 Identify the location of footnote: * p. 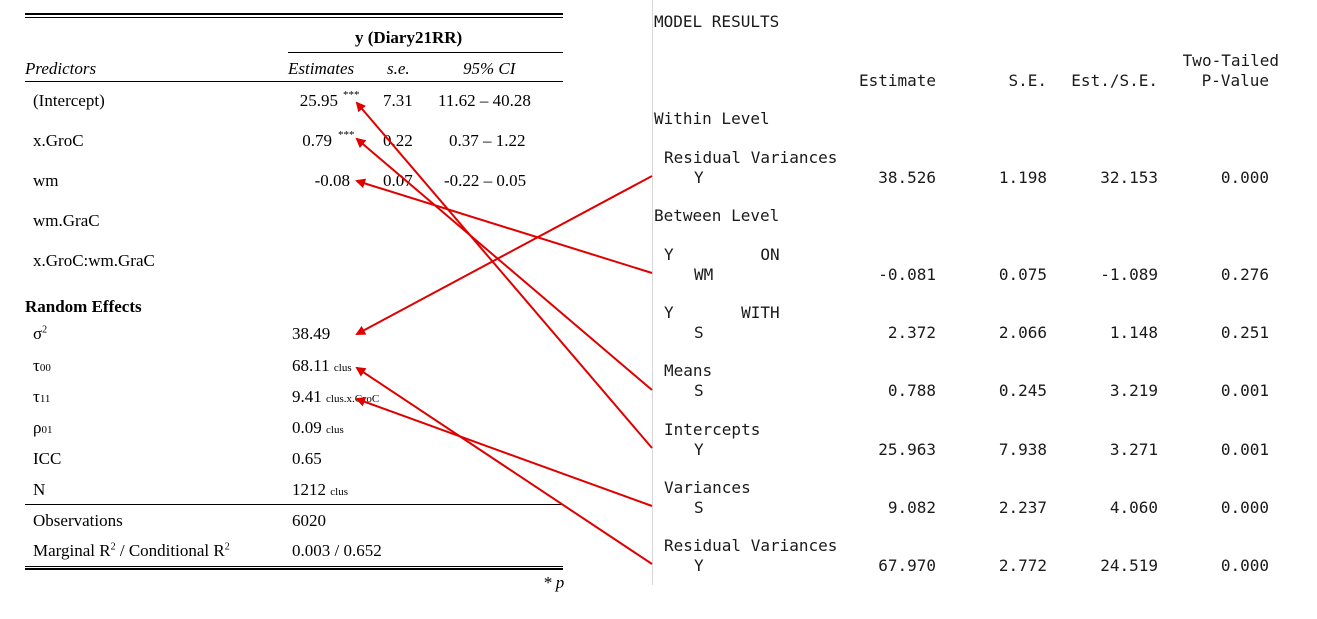
(553, 582).